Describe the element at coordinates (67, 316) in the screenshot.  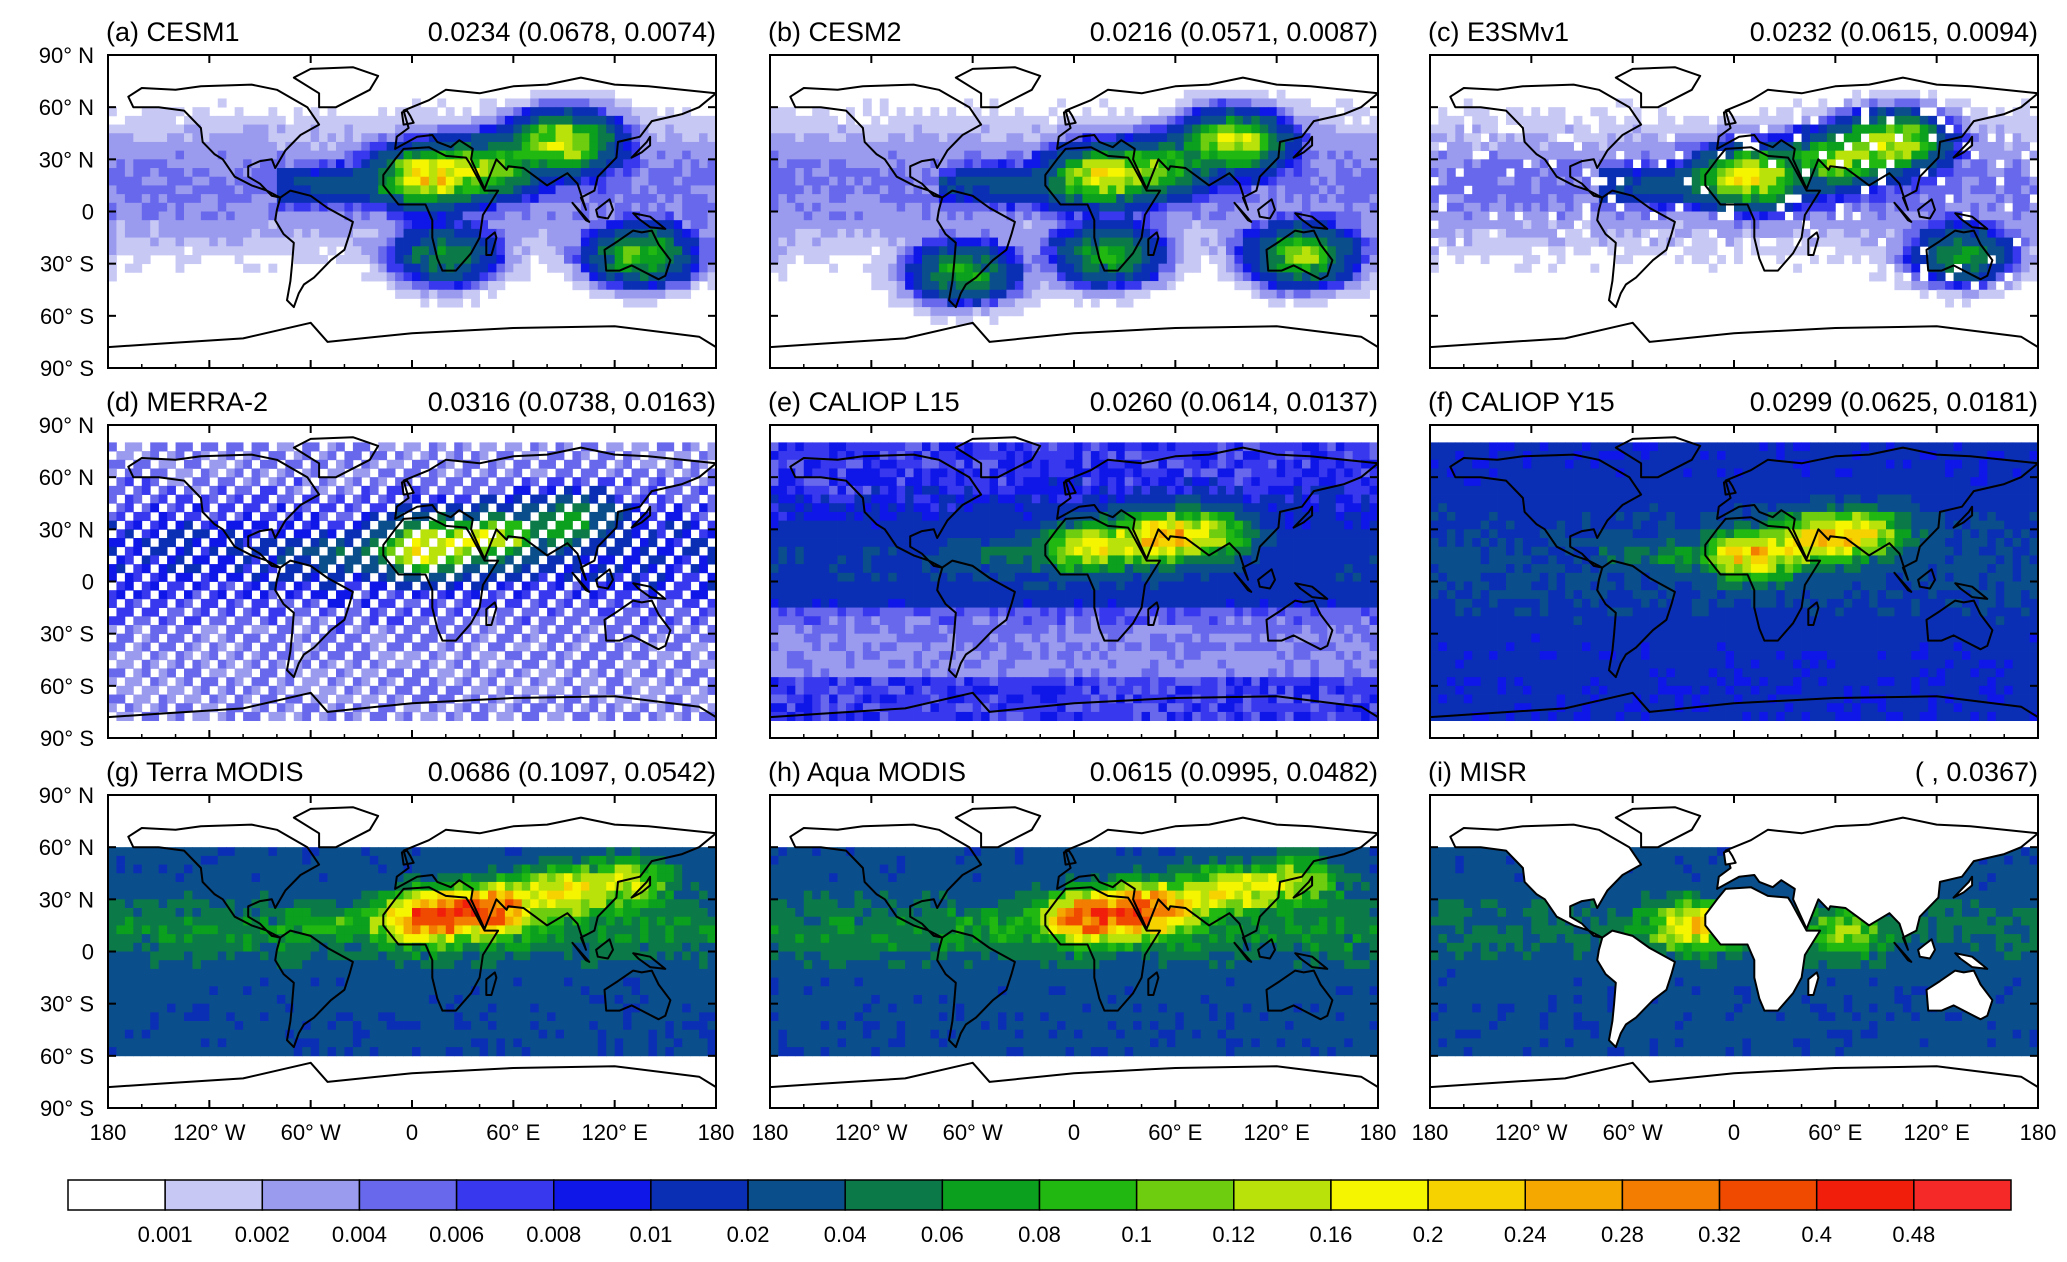
I see `y-tick-label: 60° S` at that location.